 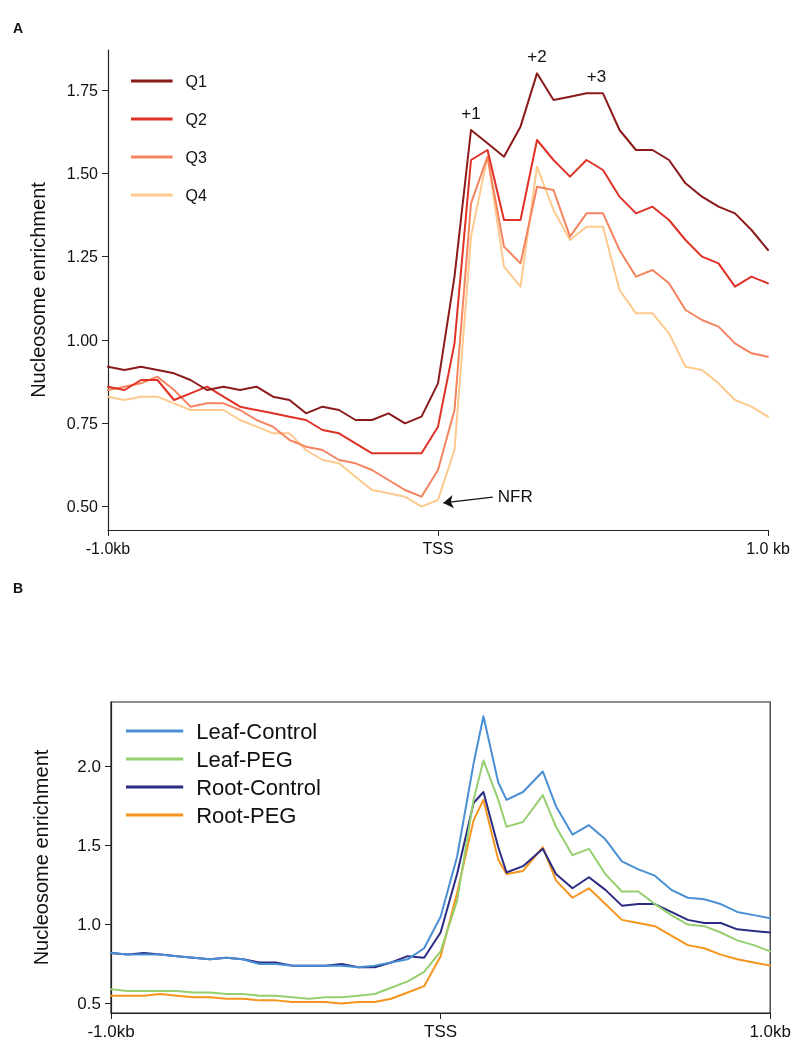 I want to click on y-tick-label: 2.0, so click(x=89, y=767).